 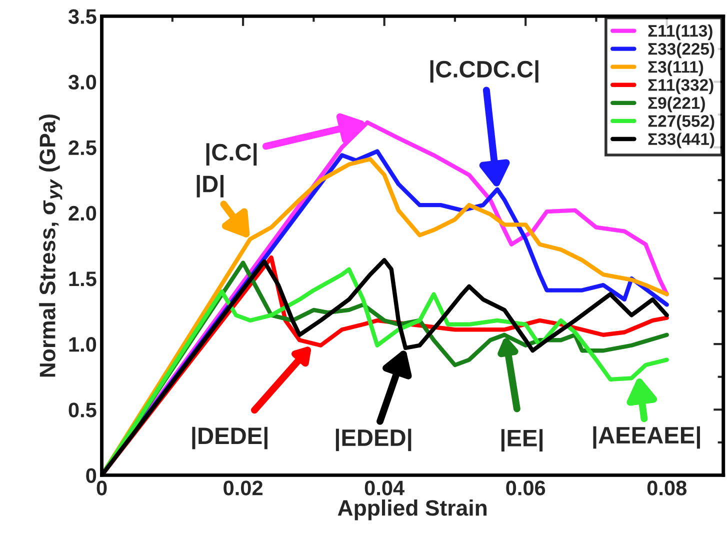 I want to click on y-tick-label: 1.0, so click(x=82, y=344).